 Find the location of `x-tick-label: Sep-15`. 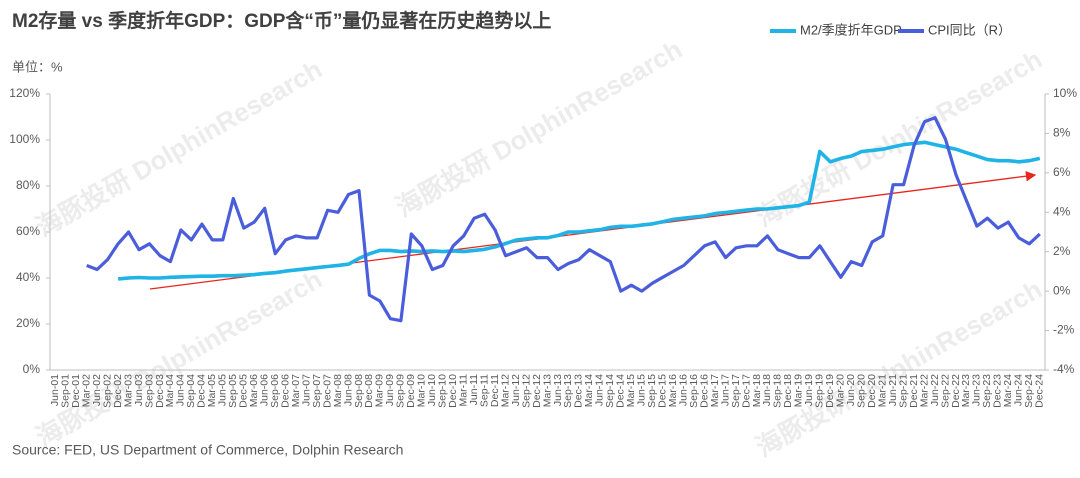

x-tick-label: Sep-15 is located at coordinates (652, 391).